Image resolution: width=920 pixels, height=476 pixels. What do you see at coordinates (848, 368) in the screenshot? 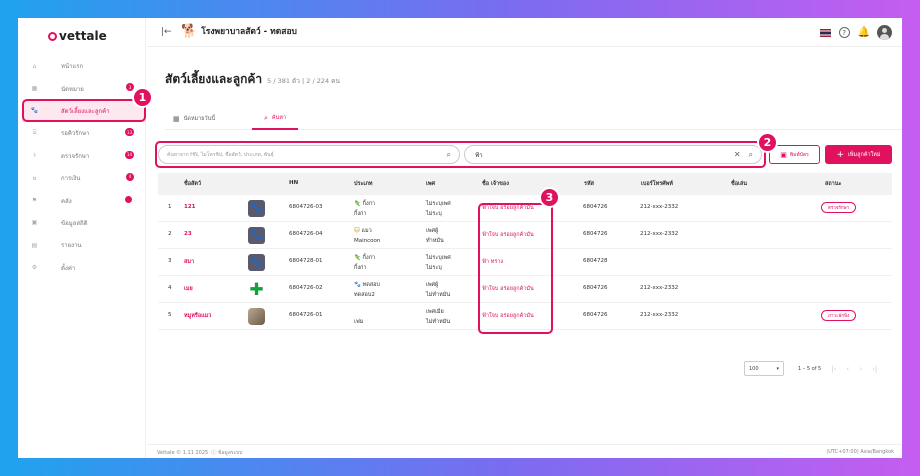
I see `prev-page-icon: ‹` at bounding box center [848, 368].